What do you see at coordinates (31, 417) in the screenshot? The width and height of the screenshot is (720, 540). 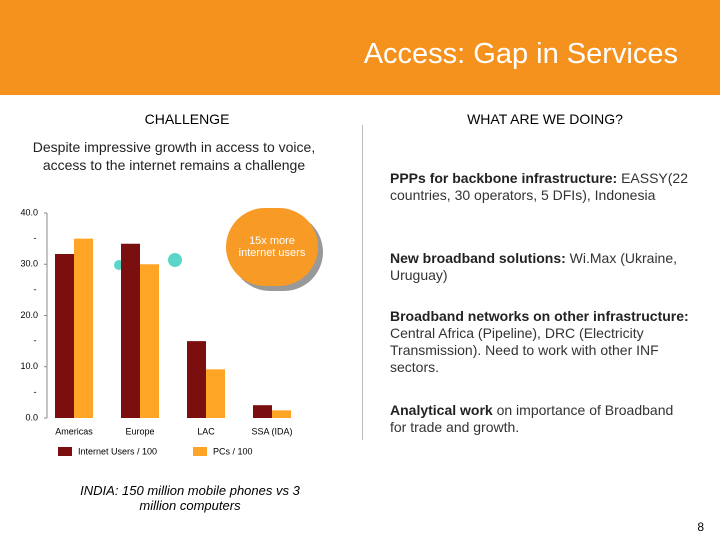 I see `y-tick-label: 0.0` at bounding box center [31, 417].